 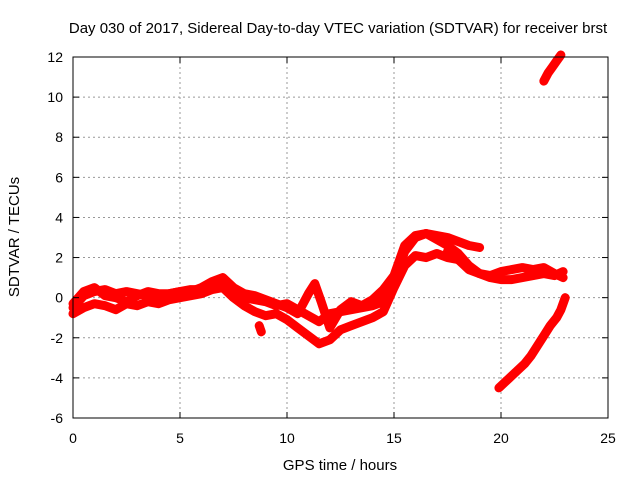 I want to click on x-tick-label: 10, so click(x=287, y=438).